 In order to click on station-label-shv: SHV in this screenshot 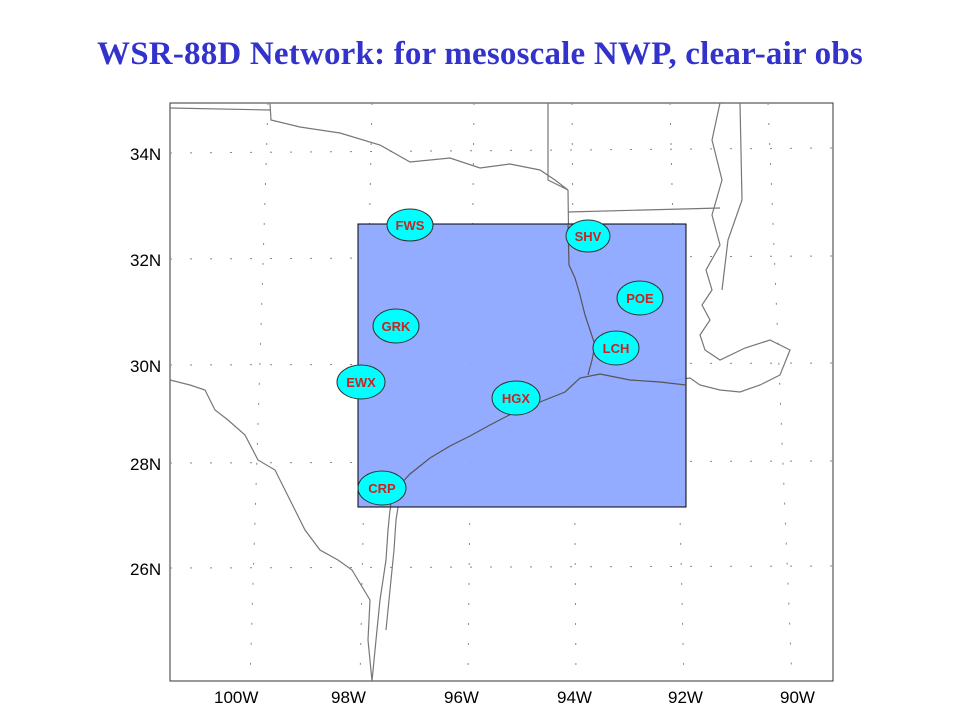, I will do `click(588, 236)`.